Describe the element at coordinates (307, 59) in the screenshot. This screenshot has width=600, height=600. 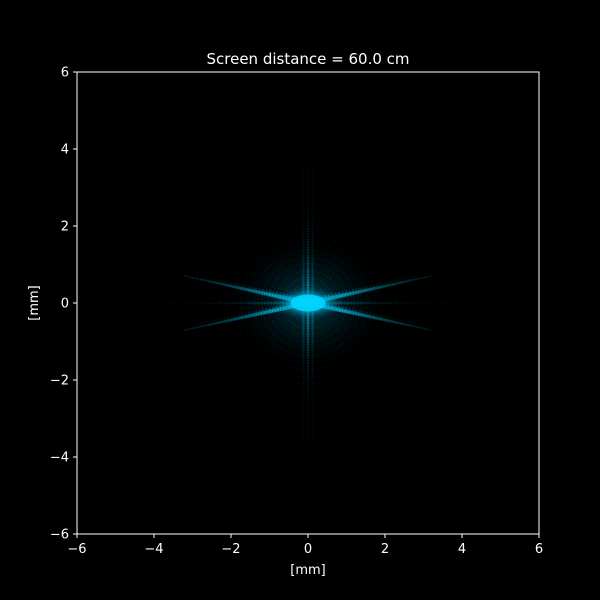
I see `chart-title: Screen distance = 60.0 cm` at that location.